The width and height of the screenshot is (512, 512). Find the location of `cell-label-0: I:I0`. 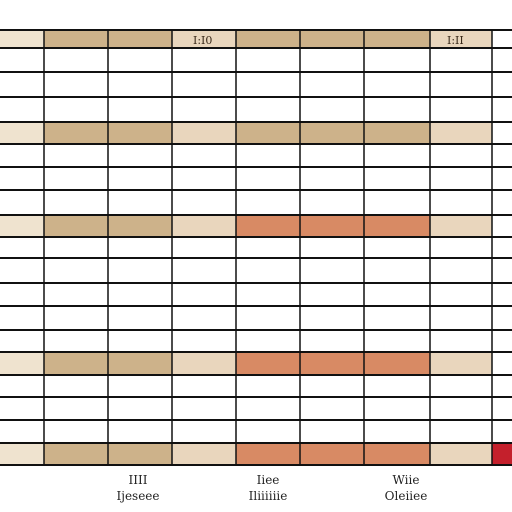

cell-label-0: I:I0 is located at coordinates (202, 40).